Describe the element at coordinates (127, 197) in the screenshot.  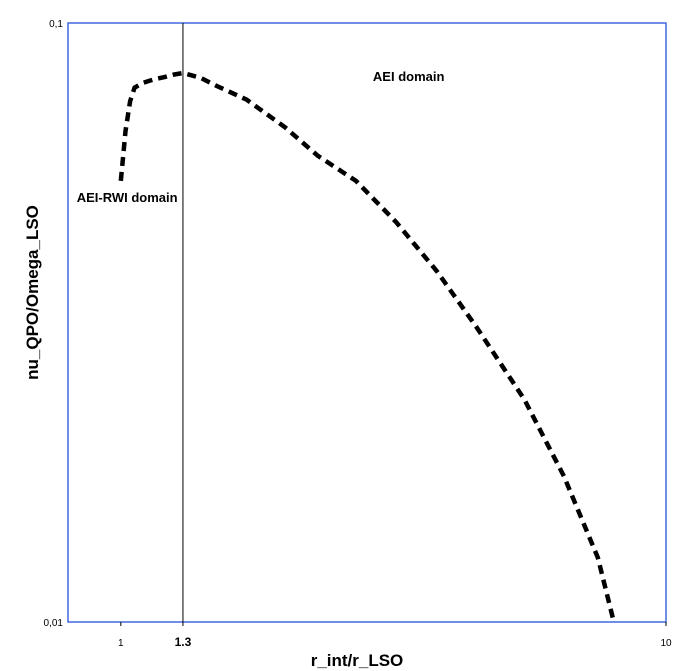
I see `annotation-label: AEI-RWI domain` at that location.